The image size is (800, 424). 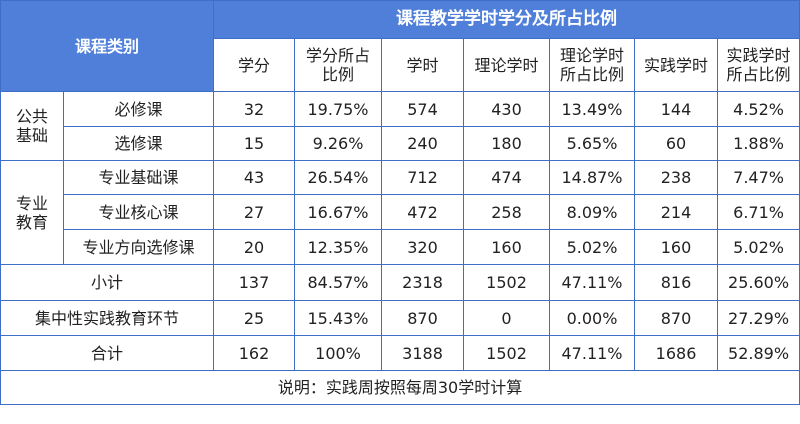 What do you see at coordinates (423, 318) in the screenshot?
I see `cell-hours: 870` at bounding box center [423, 318].